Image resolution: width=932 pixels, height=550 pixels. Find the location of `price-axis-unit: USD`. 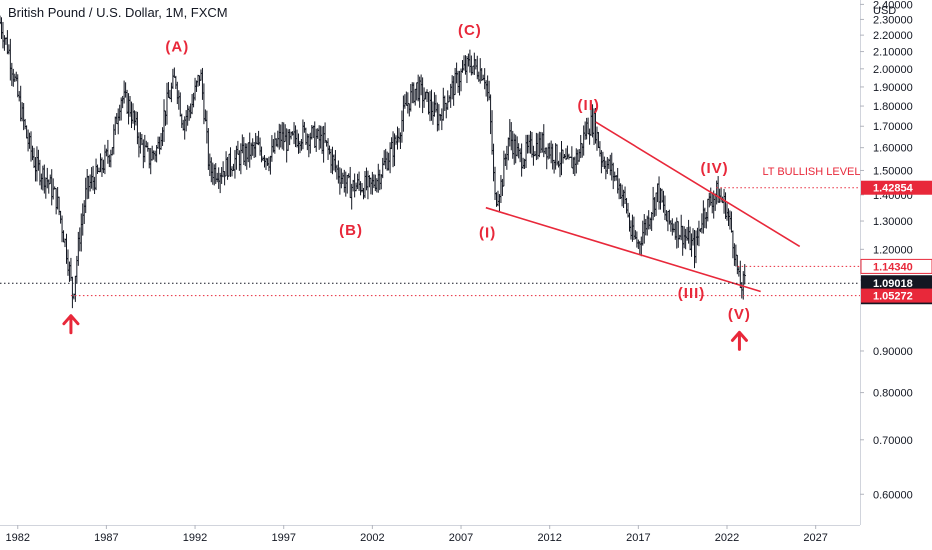

price-axis-unit: USD is located at coordinates (884, 11).